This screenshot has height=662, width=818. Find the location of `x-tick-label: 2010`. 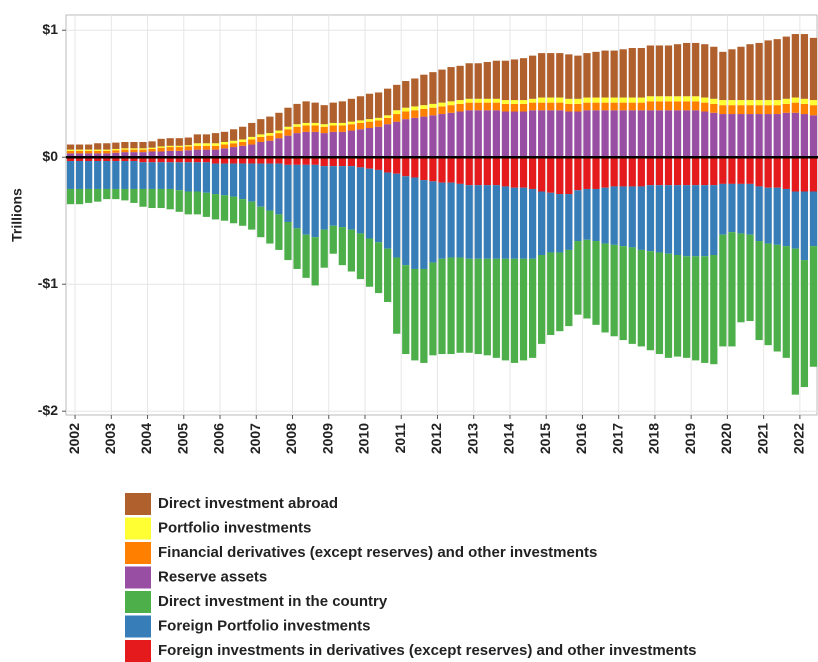

x-tick-label: 2010 is located at coordinates (364, 438).